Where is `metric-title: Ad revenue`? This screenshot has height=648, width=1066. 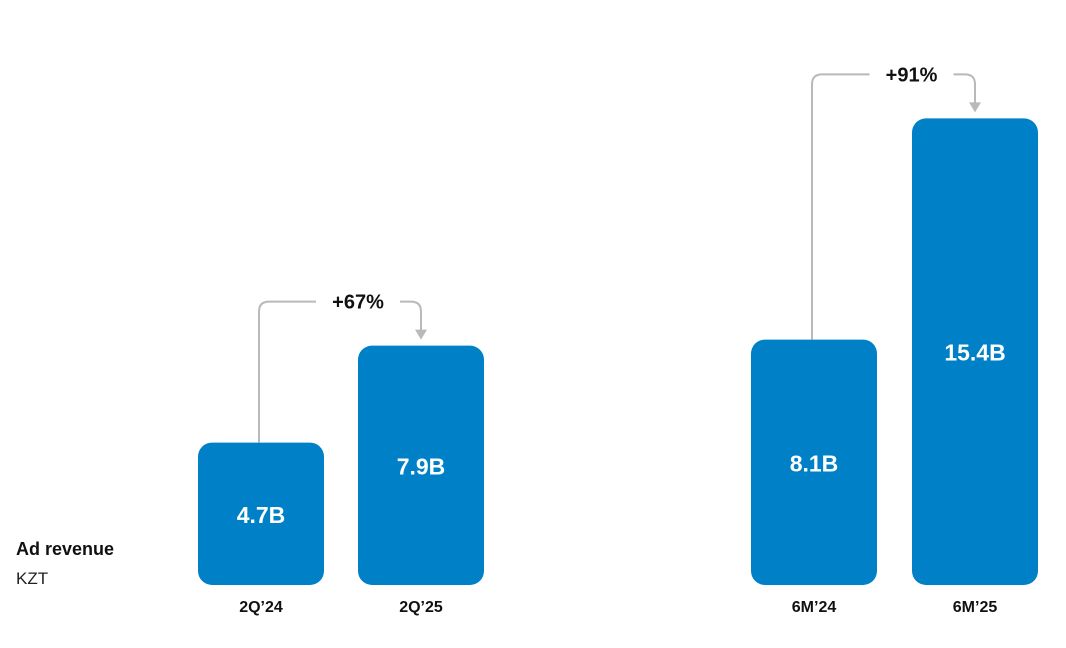
metric-title: Ad revenue is located at coordinates (65, 549).